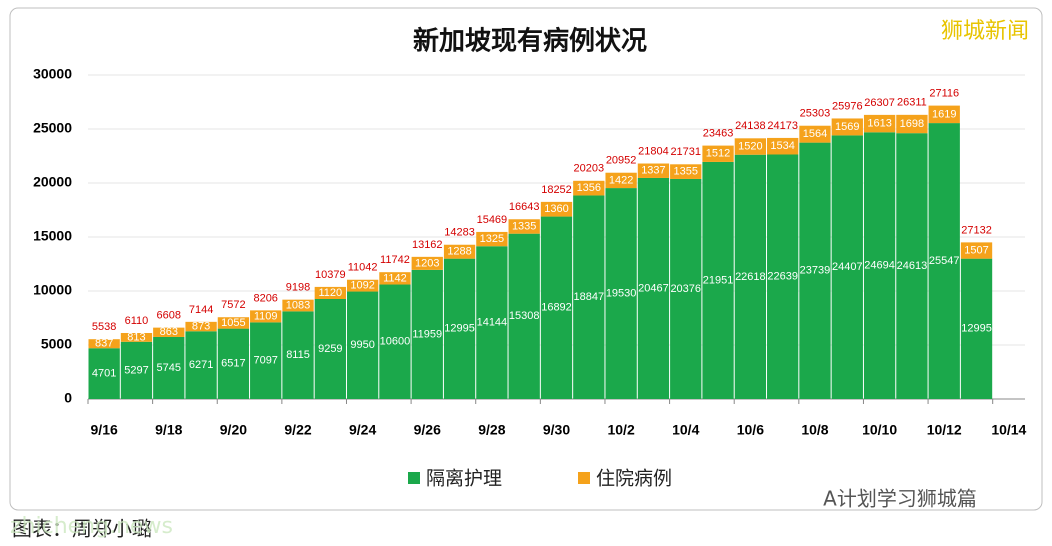 Image resolution: width=1052 pixels, height=546 pixels. What do you see at coordinates (653, 171) in the screenshot?
I see `data-label: 1337` at bounding box center [653, 171].